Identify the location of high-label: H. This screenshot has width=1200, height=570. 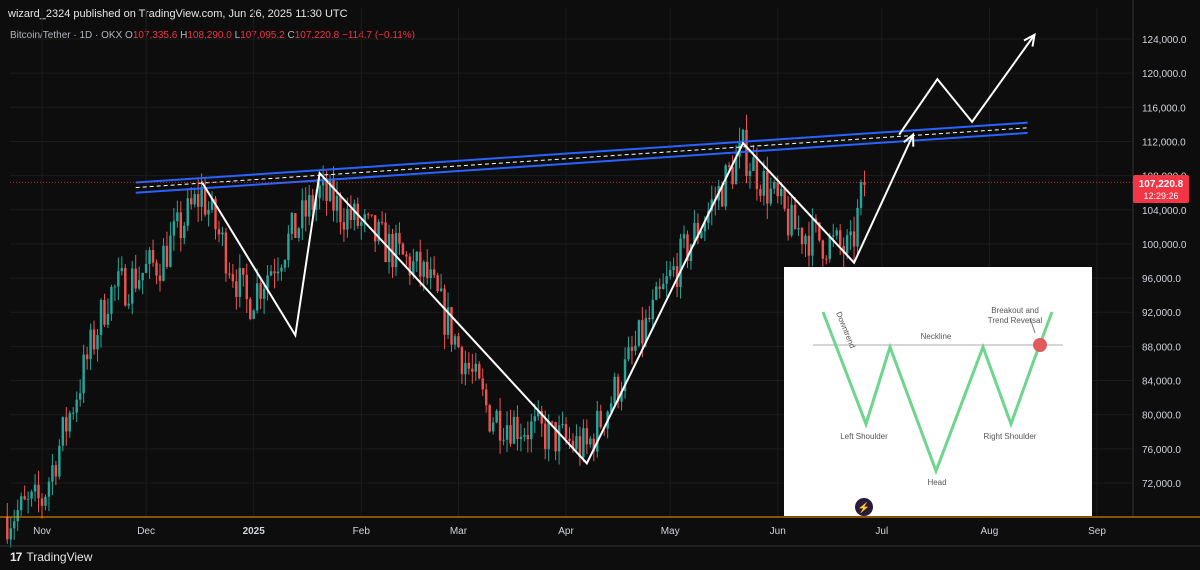
(184, 35).